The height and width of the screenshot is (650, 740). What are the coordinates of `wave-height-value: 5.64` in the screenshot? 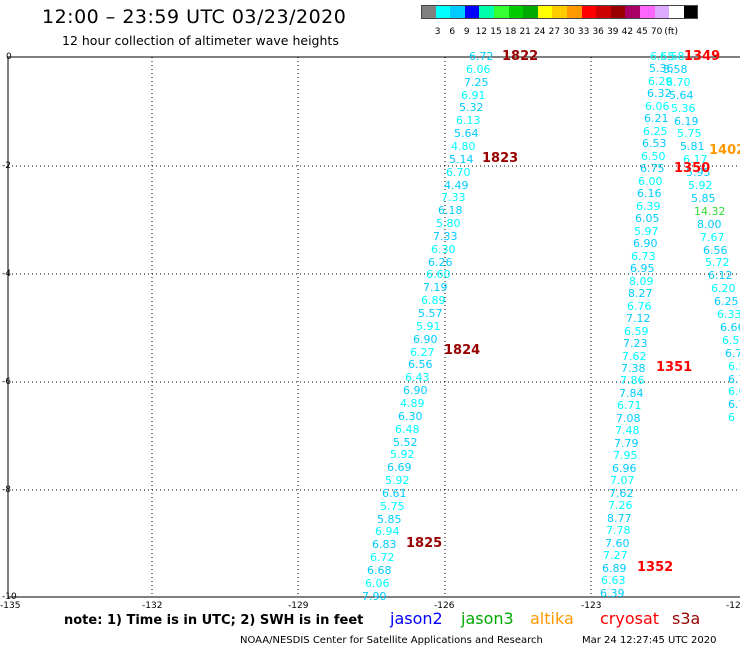 It's located at (466, 133).